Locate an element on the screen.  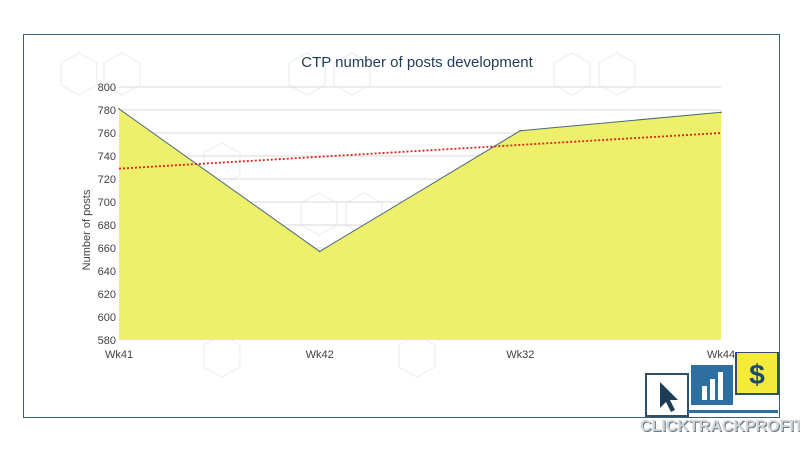
y-tick-label: 640 is located at coordinates (107, 272).